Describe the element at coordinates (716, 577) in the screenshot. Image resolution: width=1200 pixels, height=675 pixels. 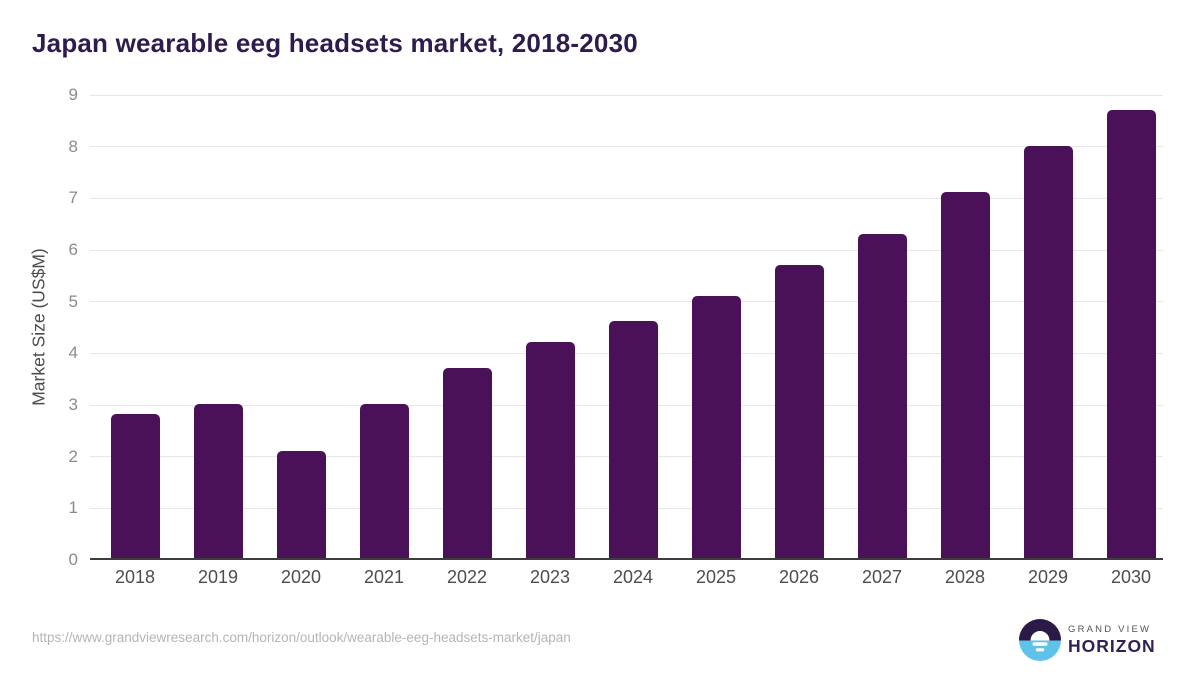
I see `x-tick-label: 2025` at that location.